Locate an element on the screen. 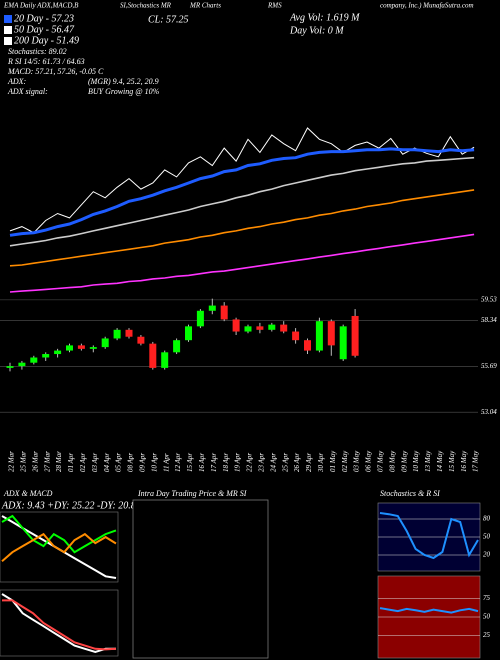 This screenshot has height=660, width=500. x-tick-label: 02 May is located at coordinates (345, 461).